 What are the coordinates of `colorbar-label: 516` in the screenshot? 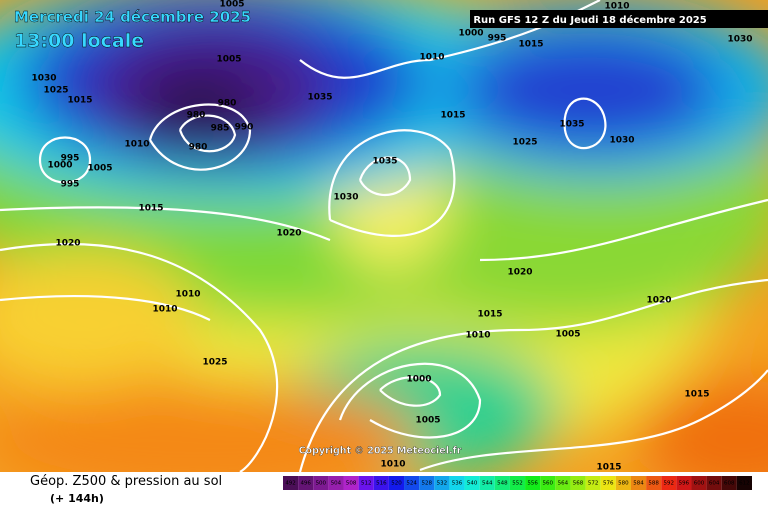 It's located at (381, 484).